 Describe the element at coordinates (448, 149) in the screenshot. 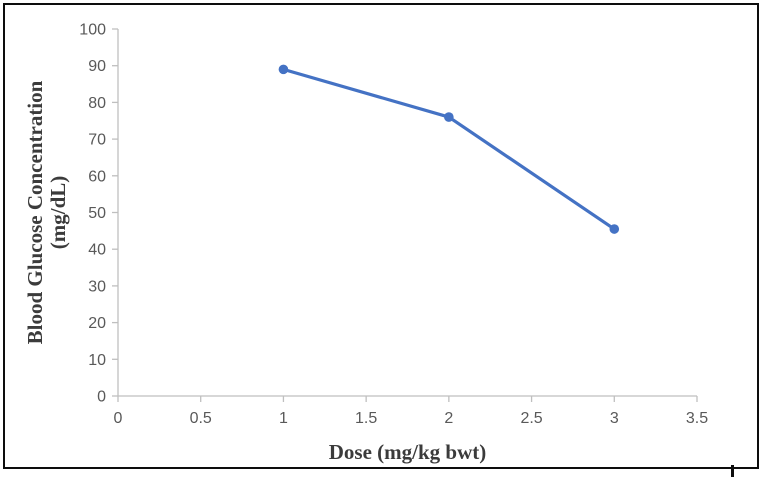

I see `series-line` at that location.